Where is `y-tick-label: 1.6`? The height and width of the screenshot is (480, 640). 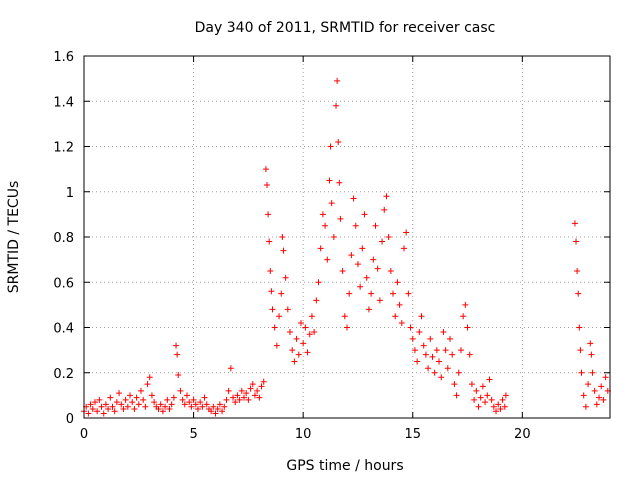
y-tick-label: 1.6 is located at coordinates (63, 57).